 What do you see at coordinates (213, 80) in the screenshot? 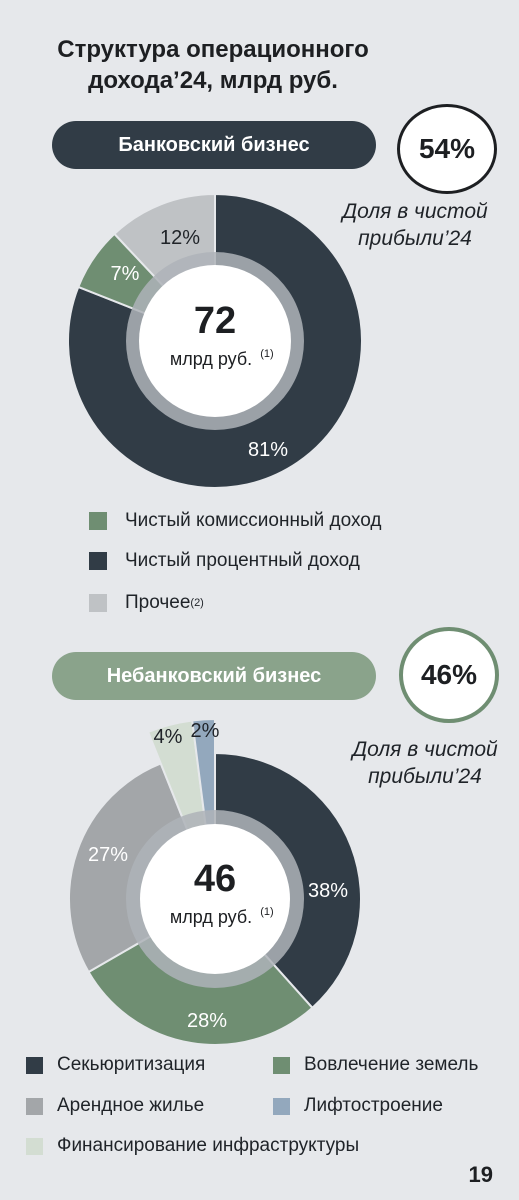
I see `title-line-2: дохода’24, млрд руб.` at bounding box center [213, 80].